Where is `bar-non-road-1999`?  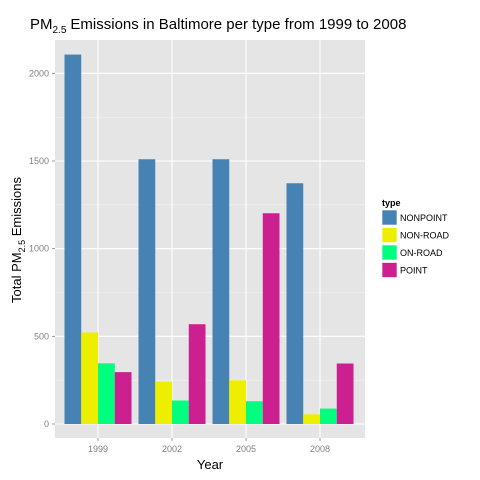 bar-non-road-1999 is located at coordinates (89, 378).